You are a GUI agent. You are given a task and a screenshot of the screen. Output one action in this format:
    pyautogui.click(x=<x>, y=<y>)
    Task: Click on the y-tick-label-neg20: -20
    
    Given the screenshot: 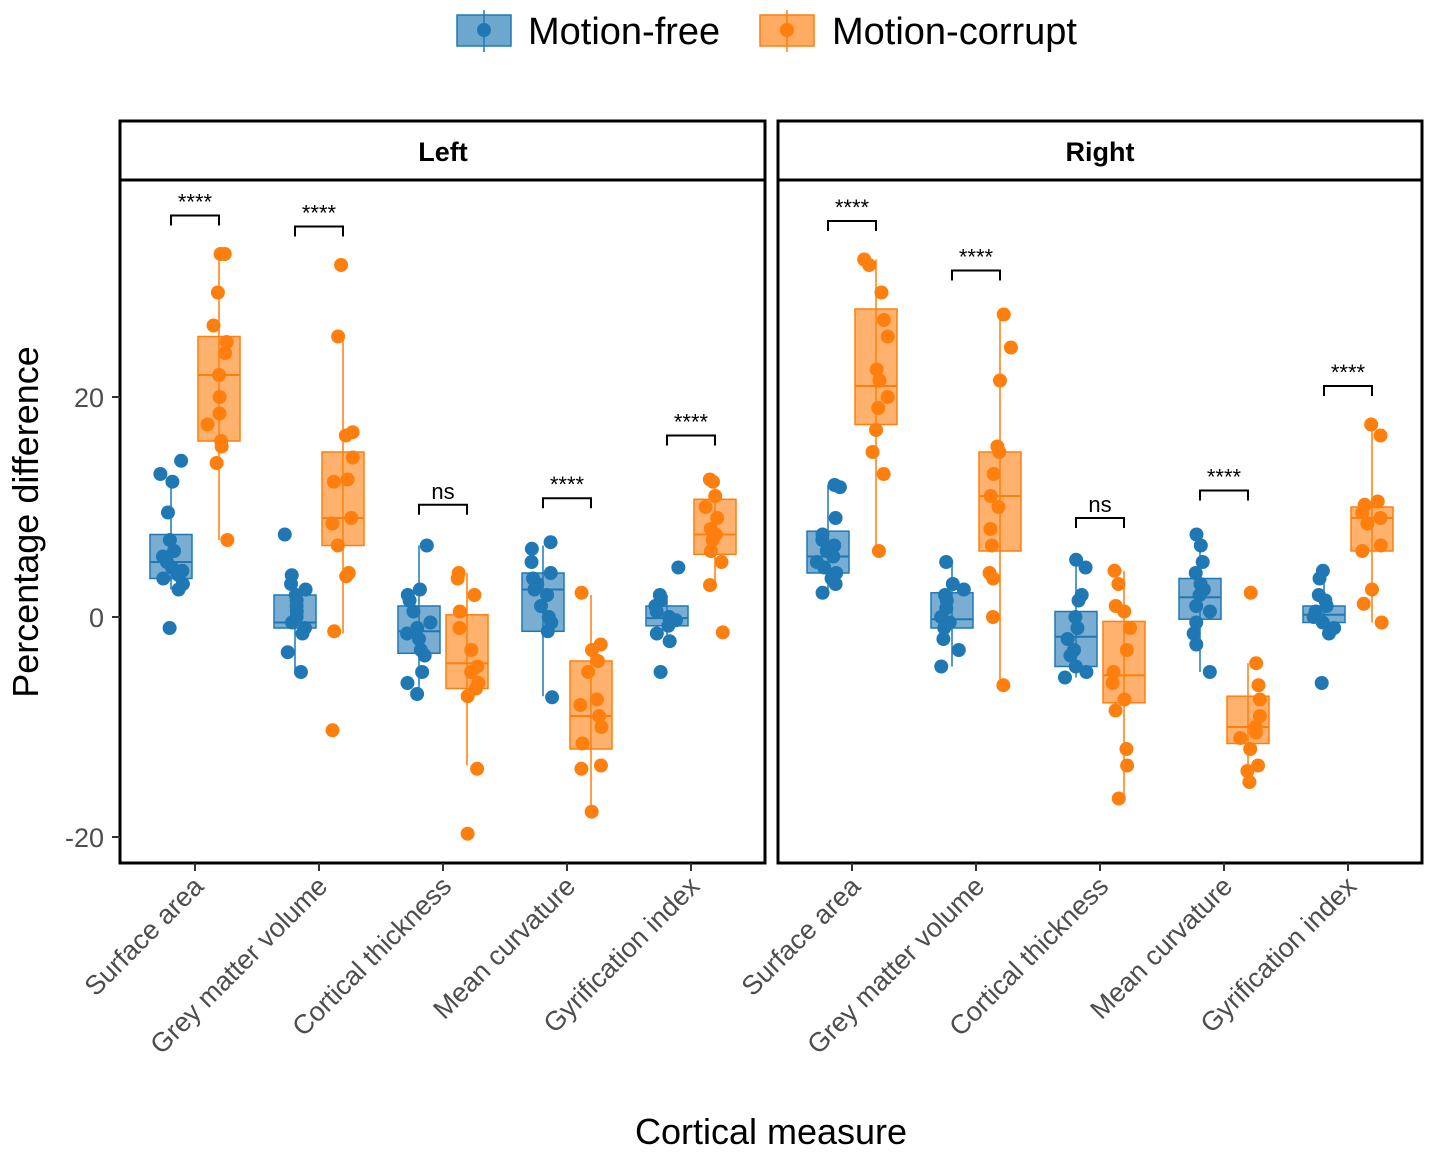 What is the action you would take?
    pyautogui.click(x=84, y=838)
    